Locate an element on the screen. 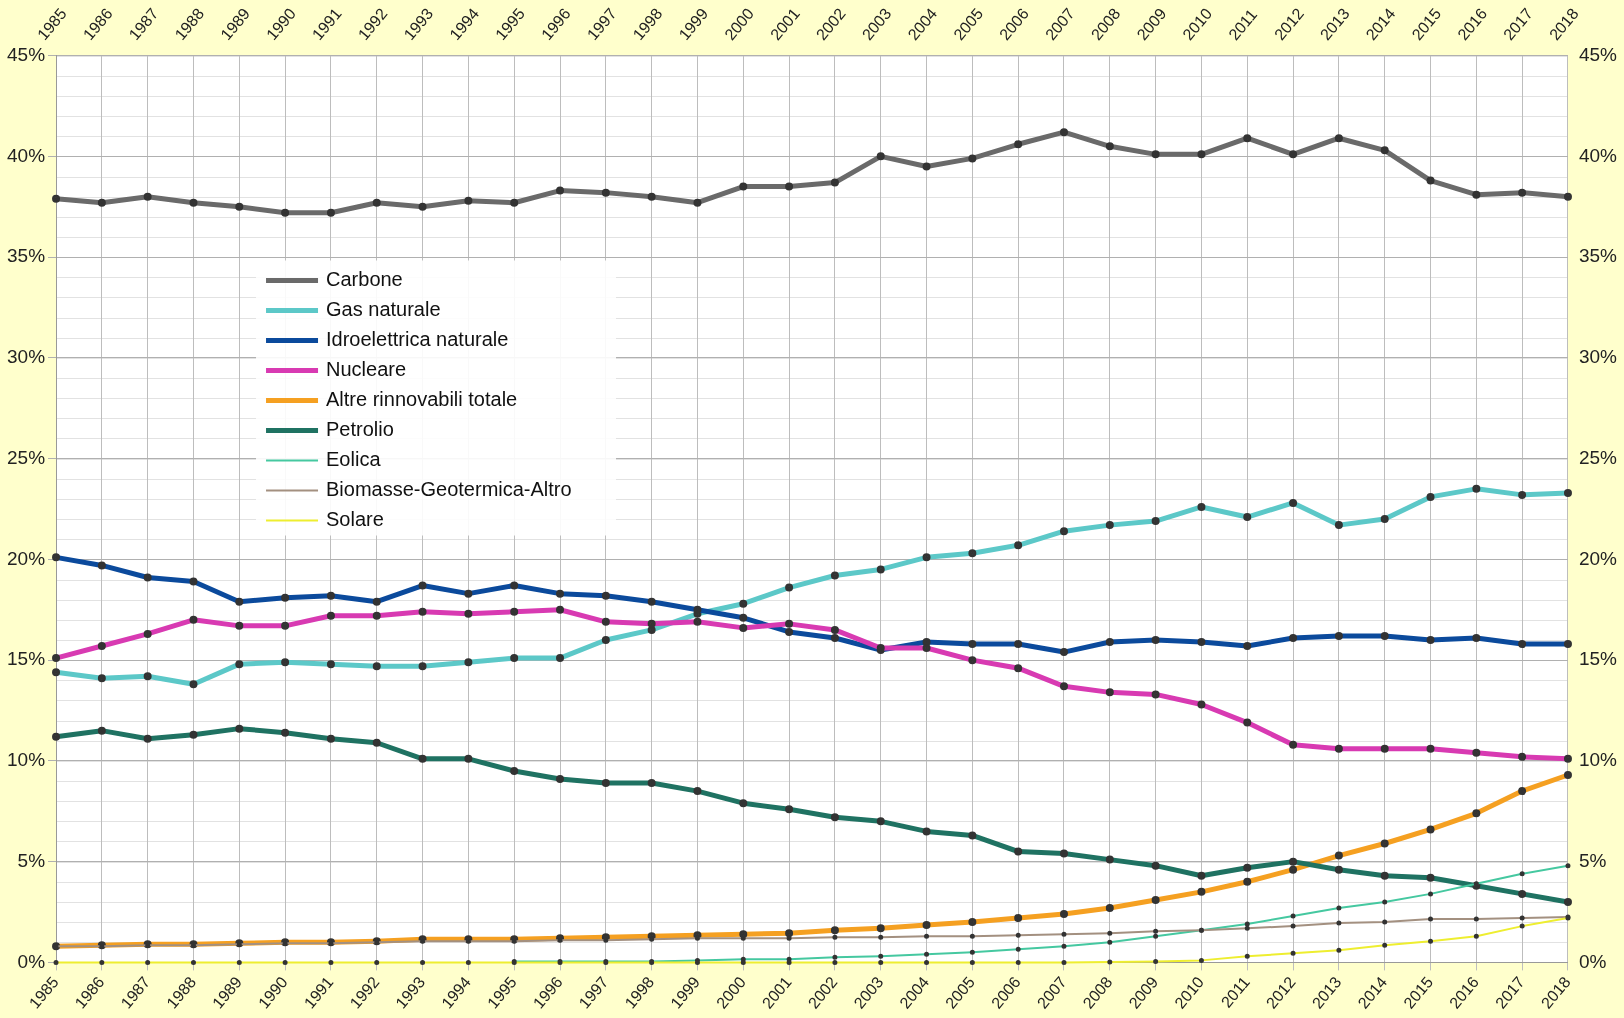 This screenshot has height=1018, width=1624. y2-tick-label: 35% is located at coordinates (1598, 256).